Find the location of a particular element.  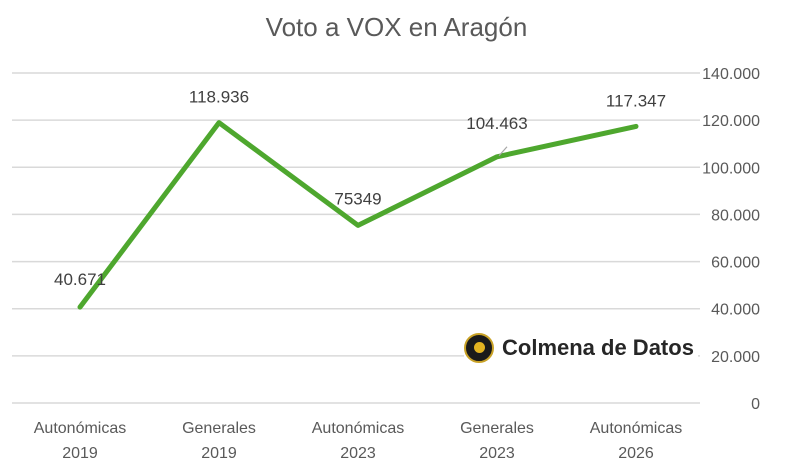

y-tick-label: 120.000 is located at coordinates (731, 121).